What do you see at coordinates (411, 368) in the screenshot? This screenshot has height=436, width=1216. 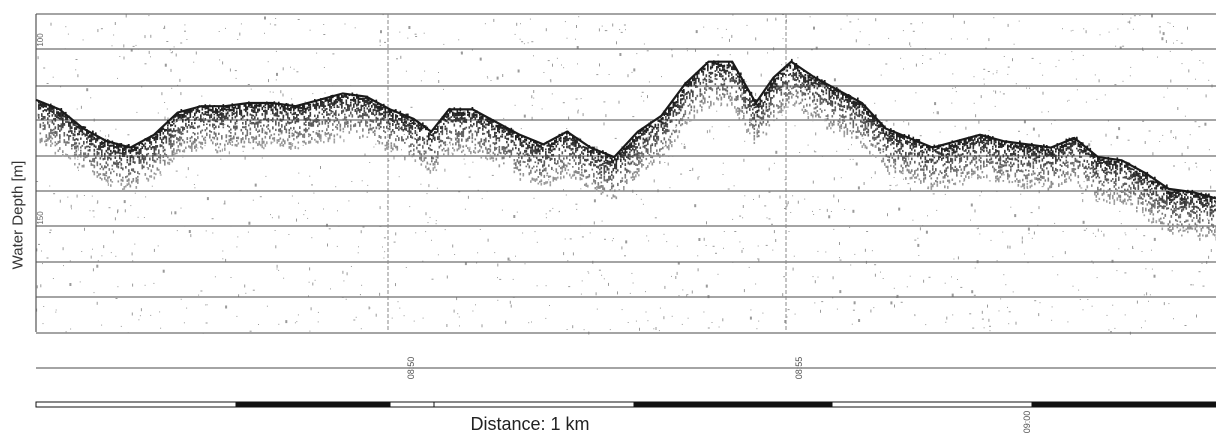 I see `time-mark-label-0: 08:50` at bounding box center [411, 368].